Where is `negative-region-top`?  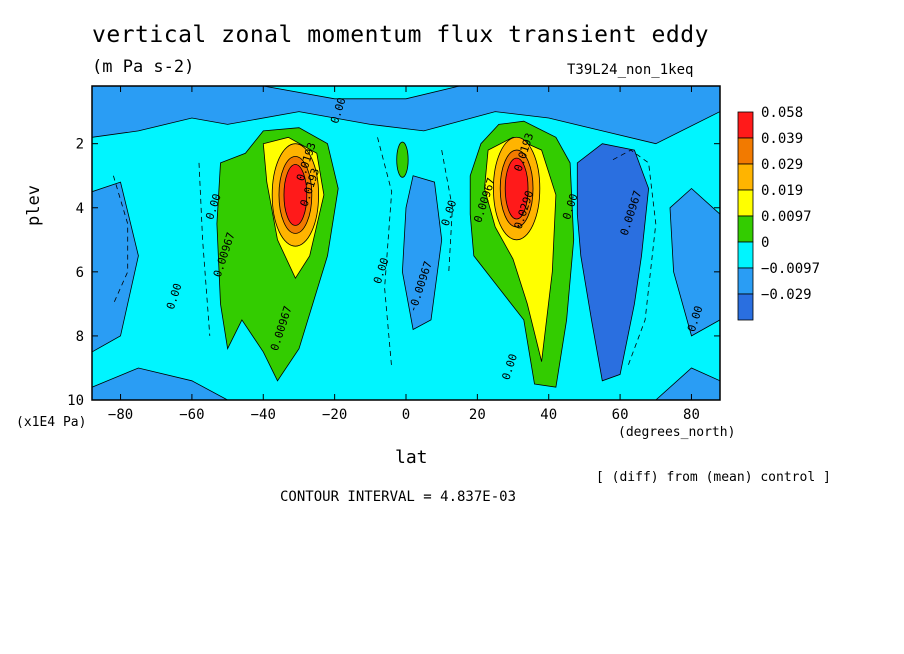
negative-region-top is located at coordinates (406, 115).